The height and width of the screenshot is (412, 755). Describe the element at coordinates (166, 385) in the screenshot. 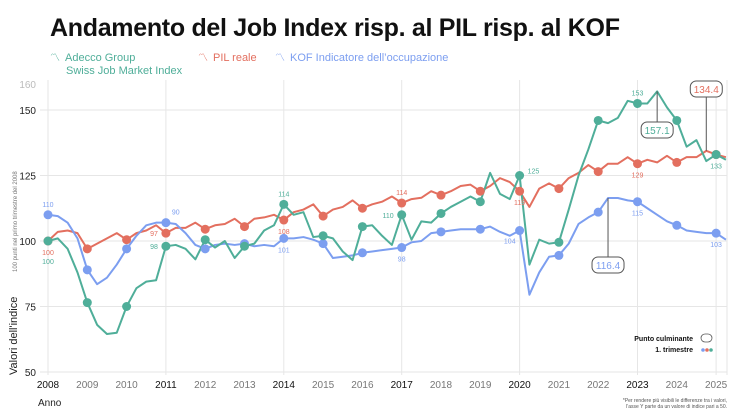

I see `x-tick-label: 2011` at that location.